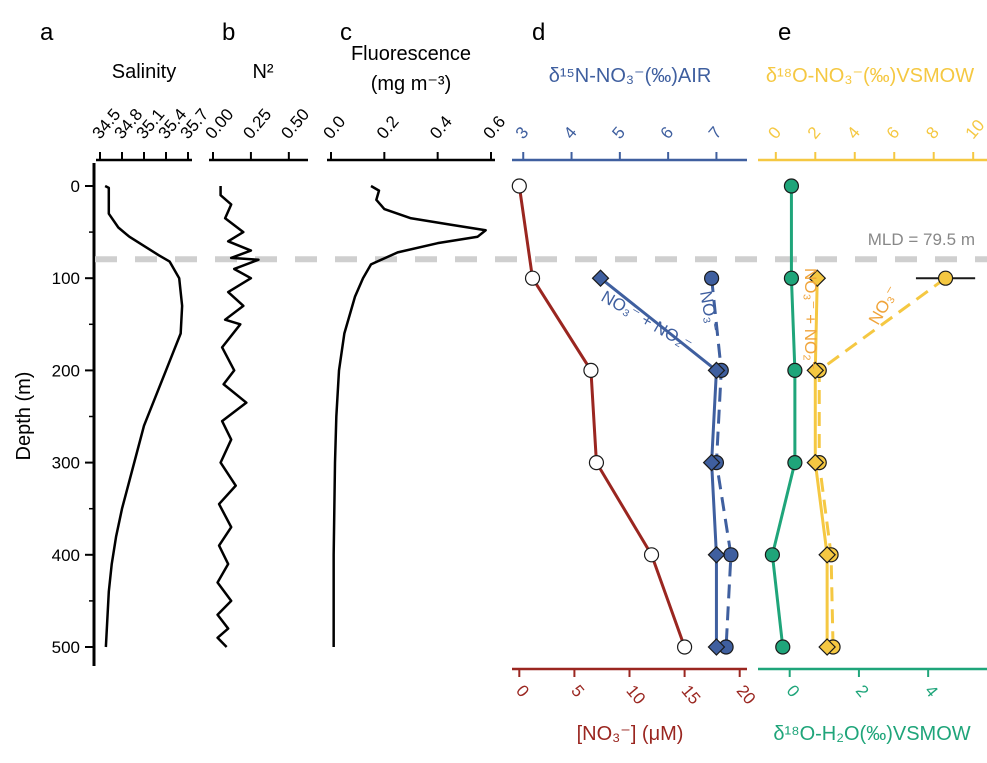  What do you see at coordinates (945, 278) in the screenshot?
I see `d18o-nitrate-point` at bounding box center [945, 278].